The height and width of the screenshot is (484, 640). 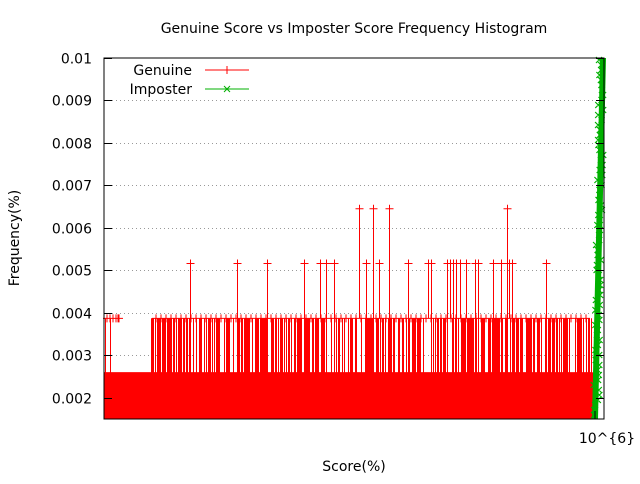 I want to click on y-tick-label: 0.003, so click(x=72, y=357).